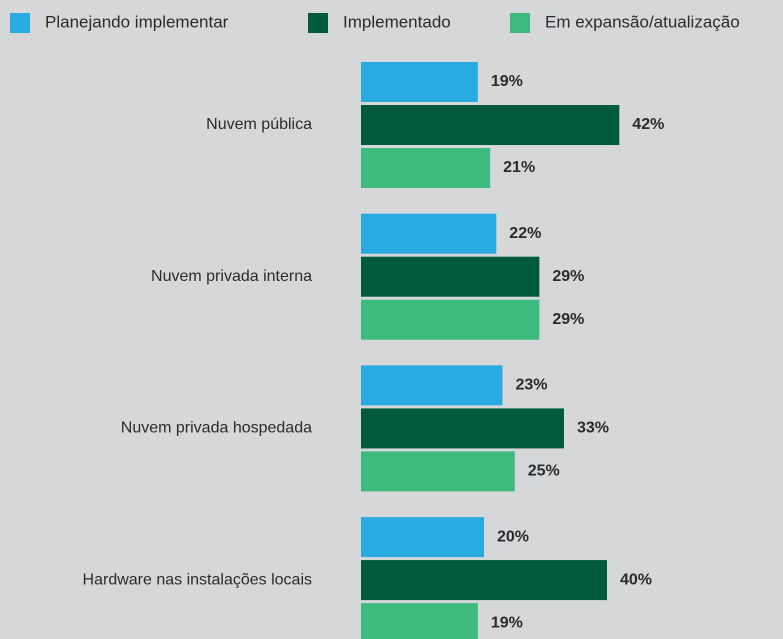 The height and width of the screenshot is (639, 783). What do you see at coordinates (197, 579) in the screenshot?
I see `category-label: Hardware nas instalações locais` at bounding box center [197, 579].